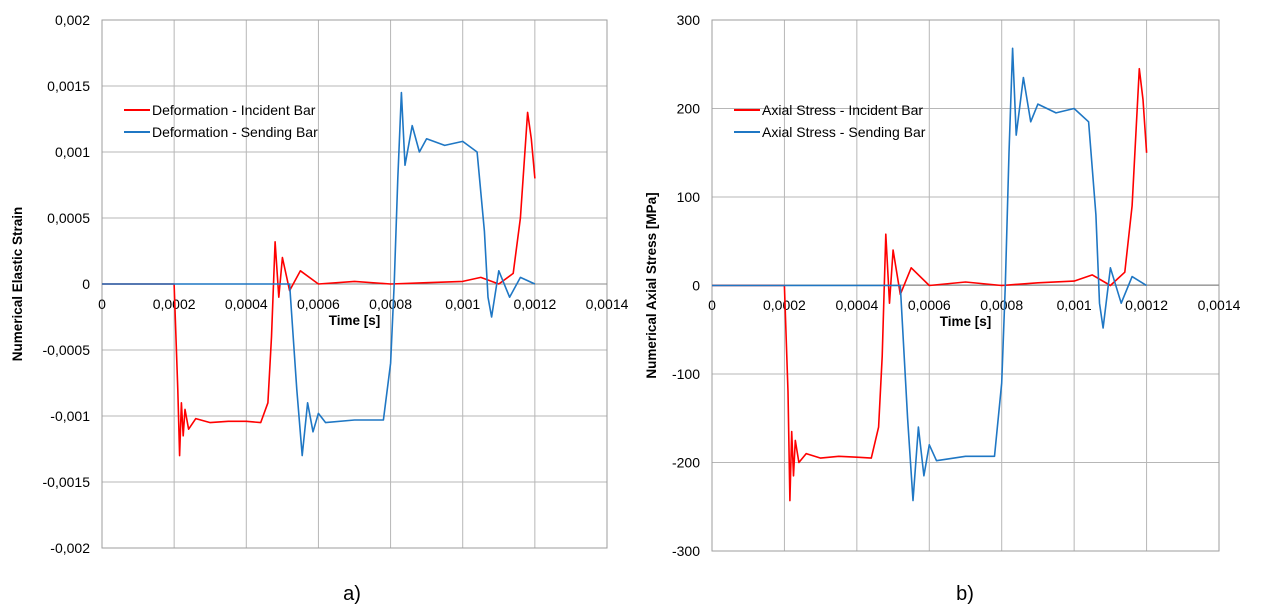 This screenshot has height=610, width=1274. I want to click on y-tick-label: 0,0015, so click(68, 86).